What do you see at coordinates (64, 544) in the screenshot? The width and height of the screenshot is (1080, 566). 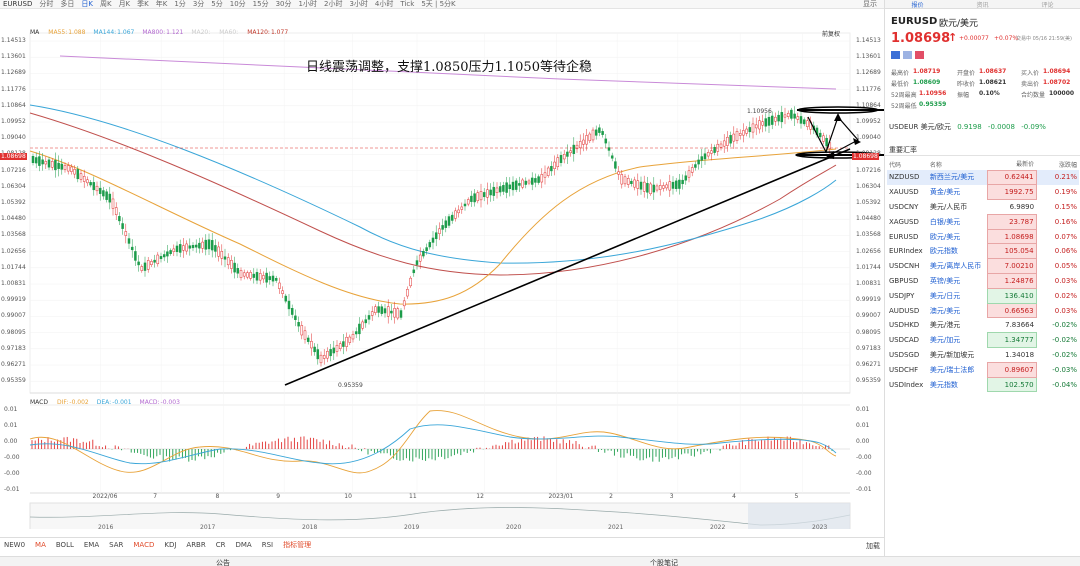 I see `indicator-tab-2: BOLL` at bounding box center [64, 544].